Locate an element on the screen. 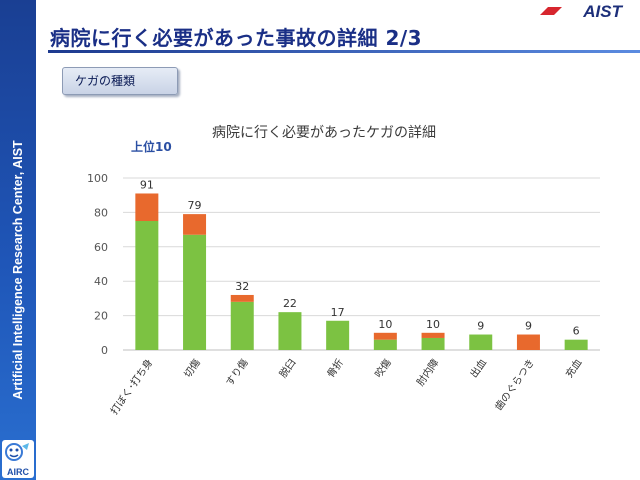 The height and width of the screenshot is (480, 640). y-tick-label: 100 is located at coordinates (97, 178).